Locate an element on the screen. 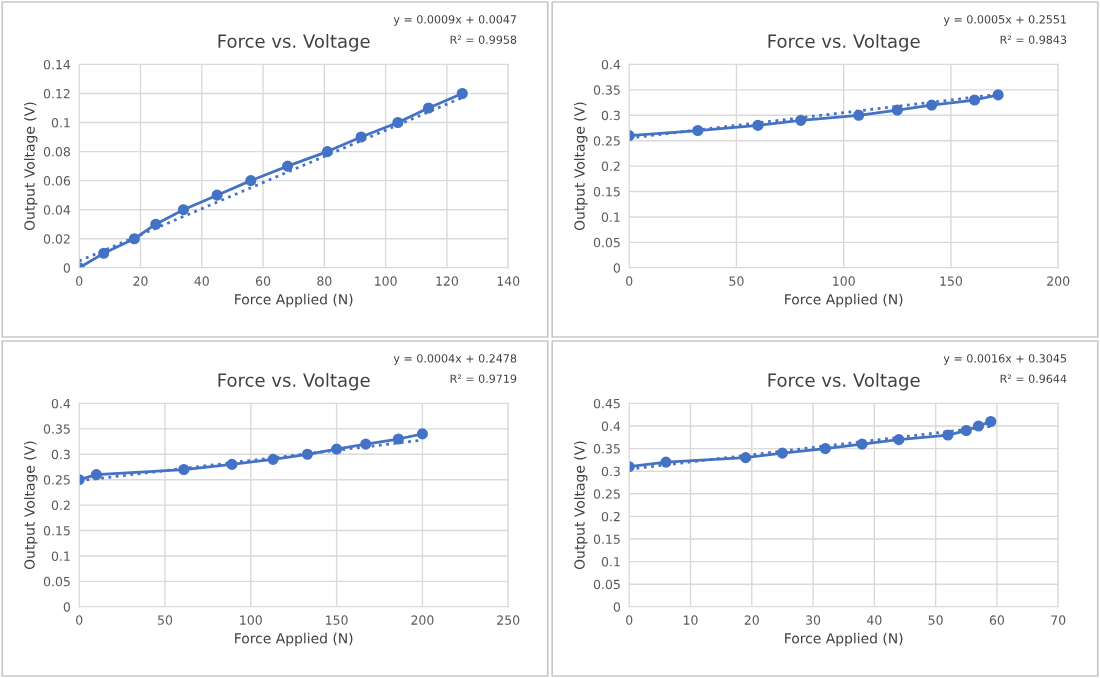  x-tick-label: 250 is located at coordinates (508, 620).